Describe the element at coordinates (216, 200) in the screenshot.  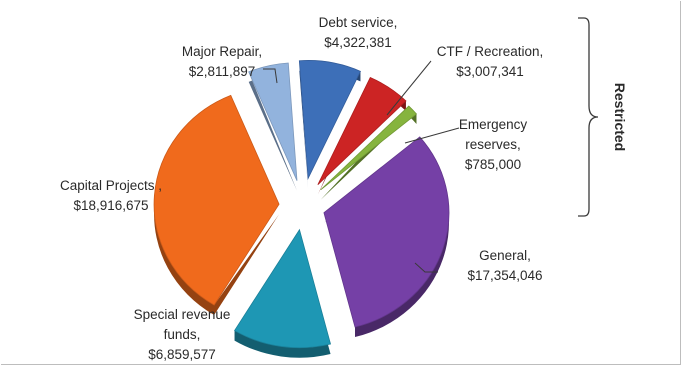
I see `slice-capital-projects` at that location.